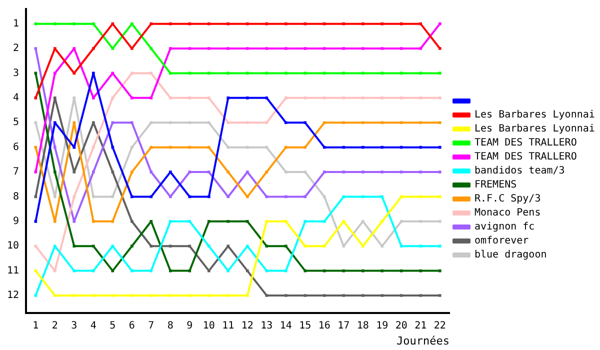 The width and height of the screenshot is (600, 350). What do you see at coordinates (16, 172) in the screenshot?
I see `y-tick-label: 7` at bounding box center [16, 172].